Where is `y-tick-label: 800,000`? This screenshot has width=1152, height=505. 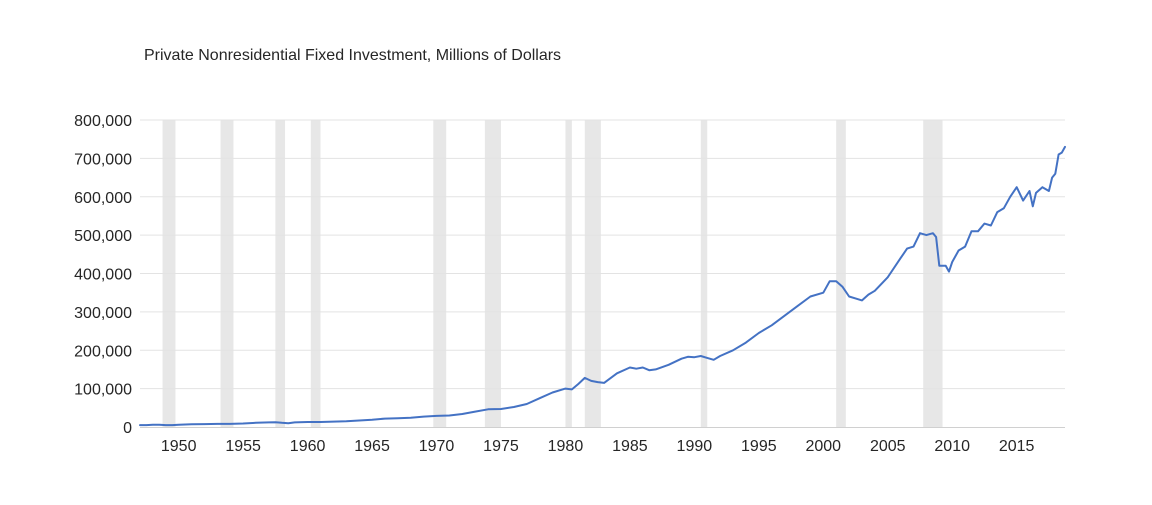
y-tick-label: 800,000 is located at coordinates (103, 121).